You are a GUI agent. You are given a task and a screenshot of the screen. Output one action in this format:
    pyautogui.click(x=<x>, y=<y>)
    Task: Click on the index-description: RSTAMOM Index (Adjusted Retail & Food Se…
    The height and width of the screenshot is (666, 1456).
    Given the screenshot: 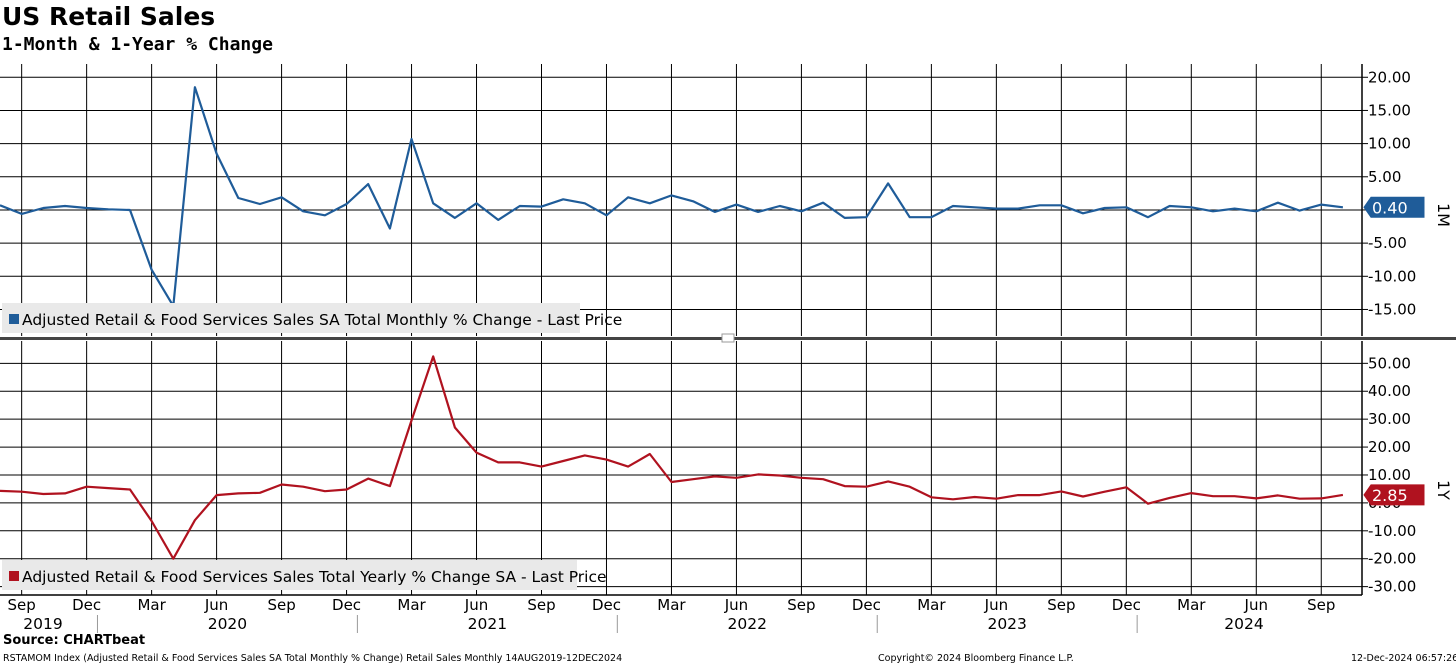 What is the action you would take?
    pyautogui.click(x=313, y=658)
    